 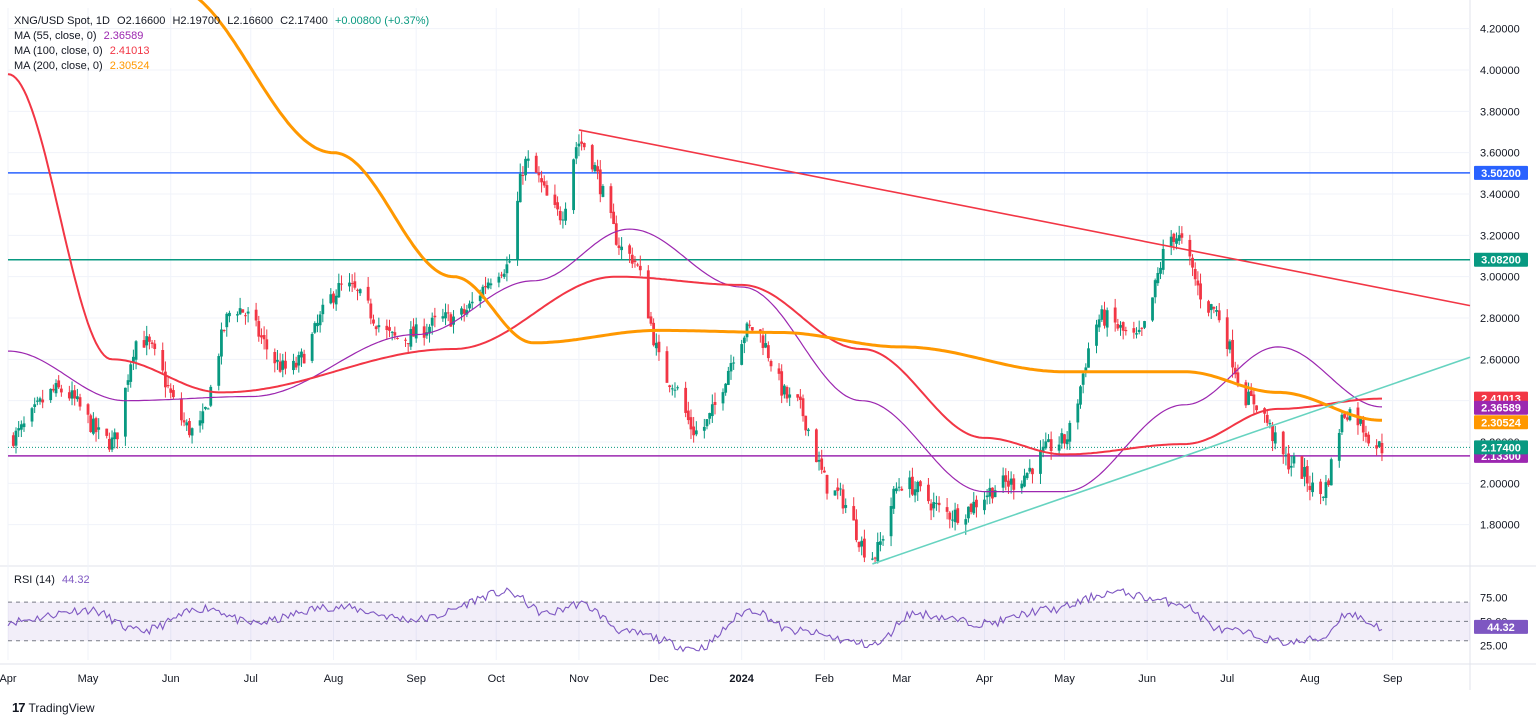 What do you see at coordinates (1500, 236) in the screenshot?
I see `price-tick-label: 3.20000` at bounding box center [1500, 236].